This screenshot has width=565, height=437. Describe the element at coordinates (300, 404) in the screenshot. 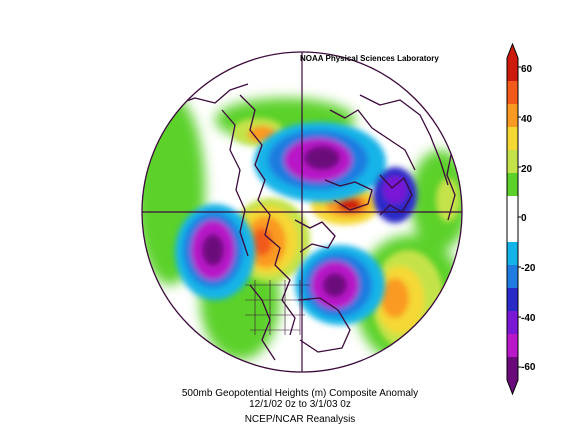

I see `map-date-range: 12/1/02 0z to 3/1/03 0z` at that location.